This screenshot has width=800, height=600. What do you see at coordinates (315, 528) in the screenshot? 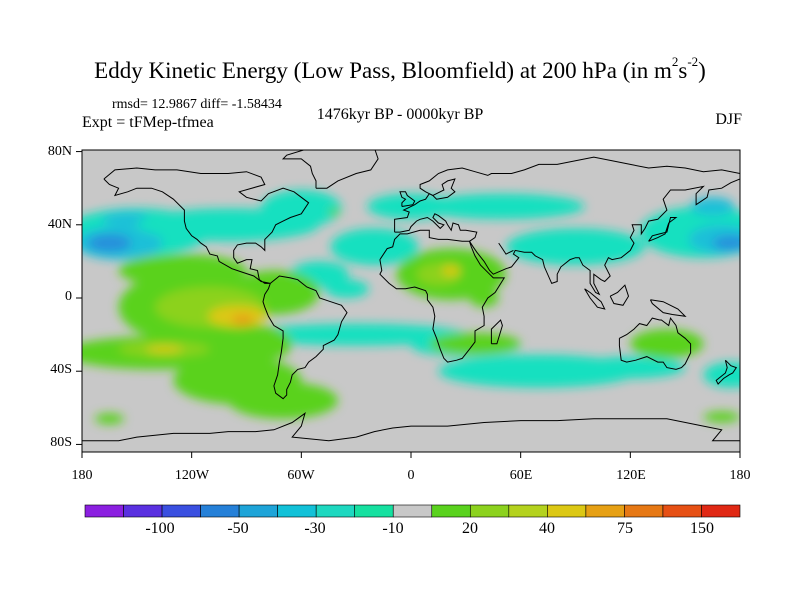
I see `colorbar-label: -30` at bounding box center [315, 528].